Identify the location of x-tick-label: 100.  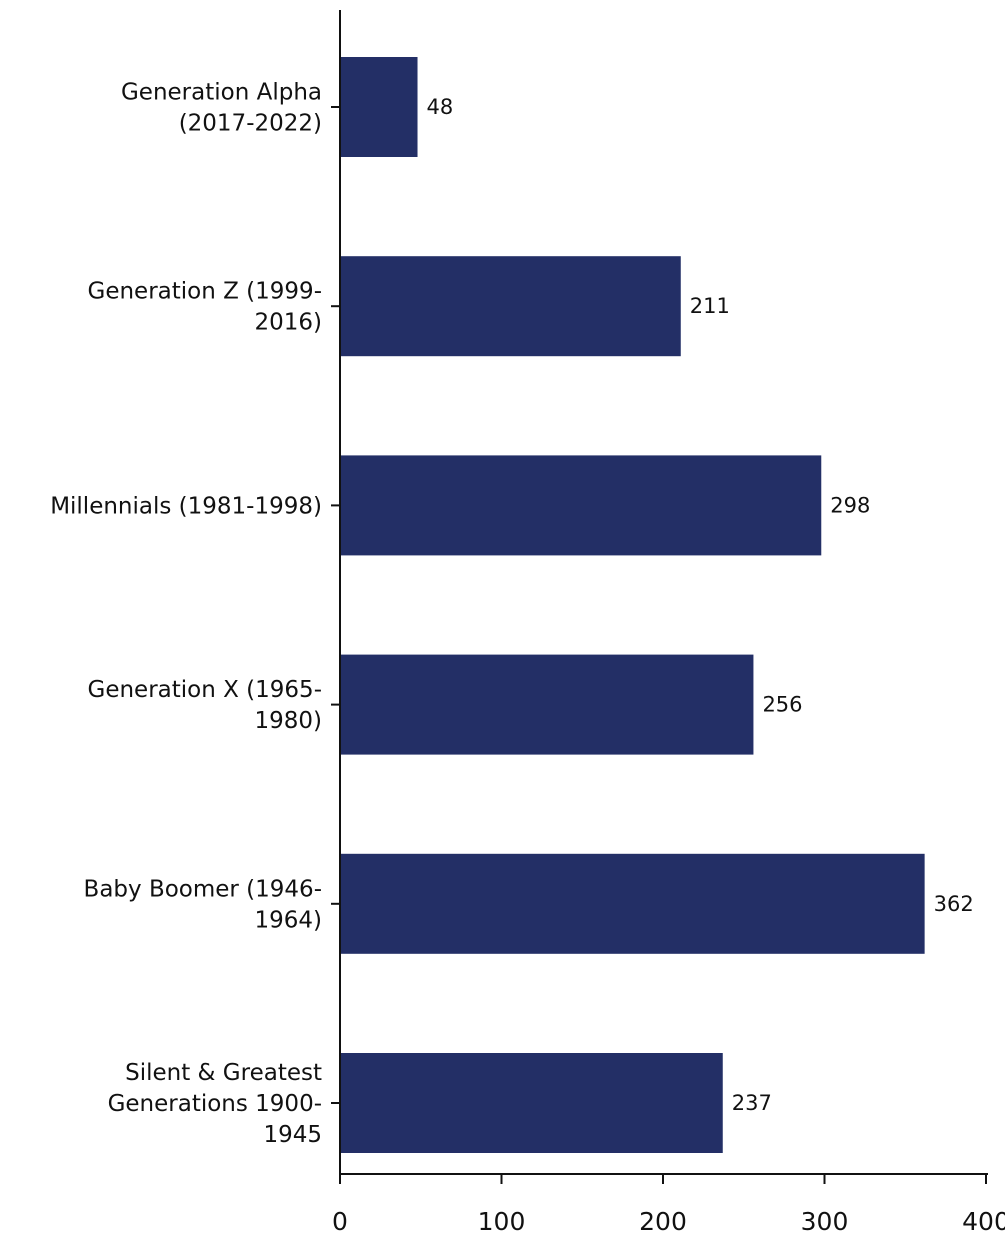
(502, 1221).